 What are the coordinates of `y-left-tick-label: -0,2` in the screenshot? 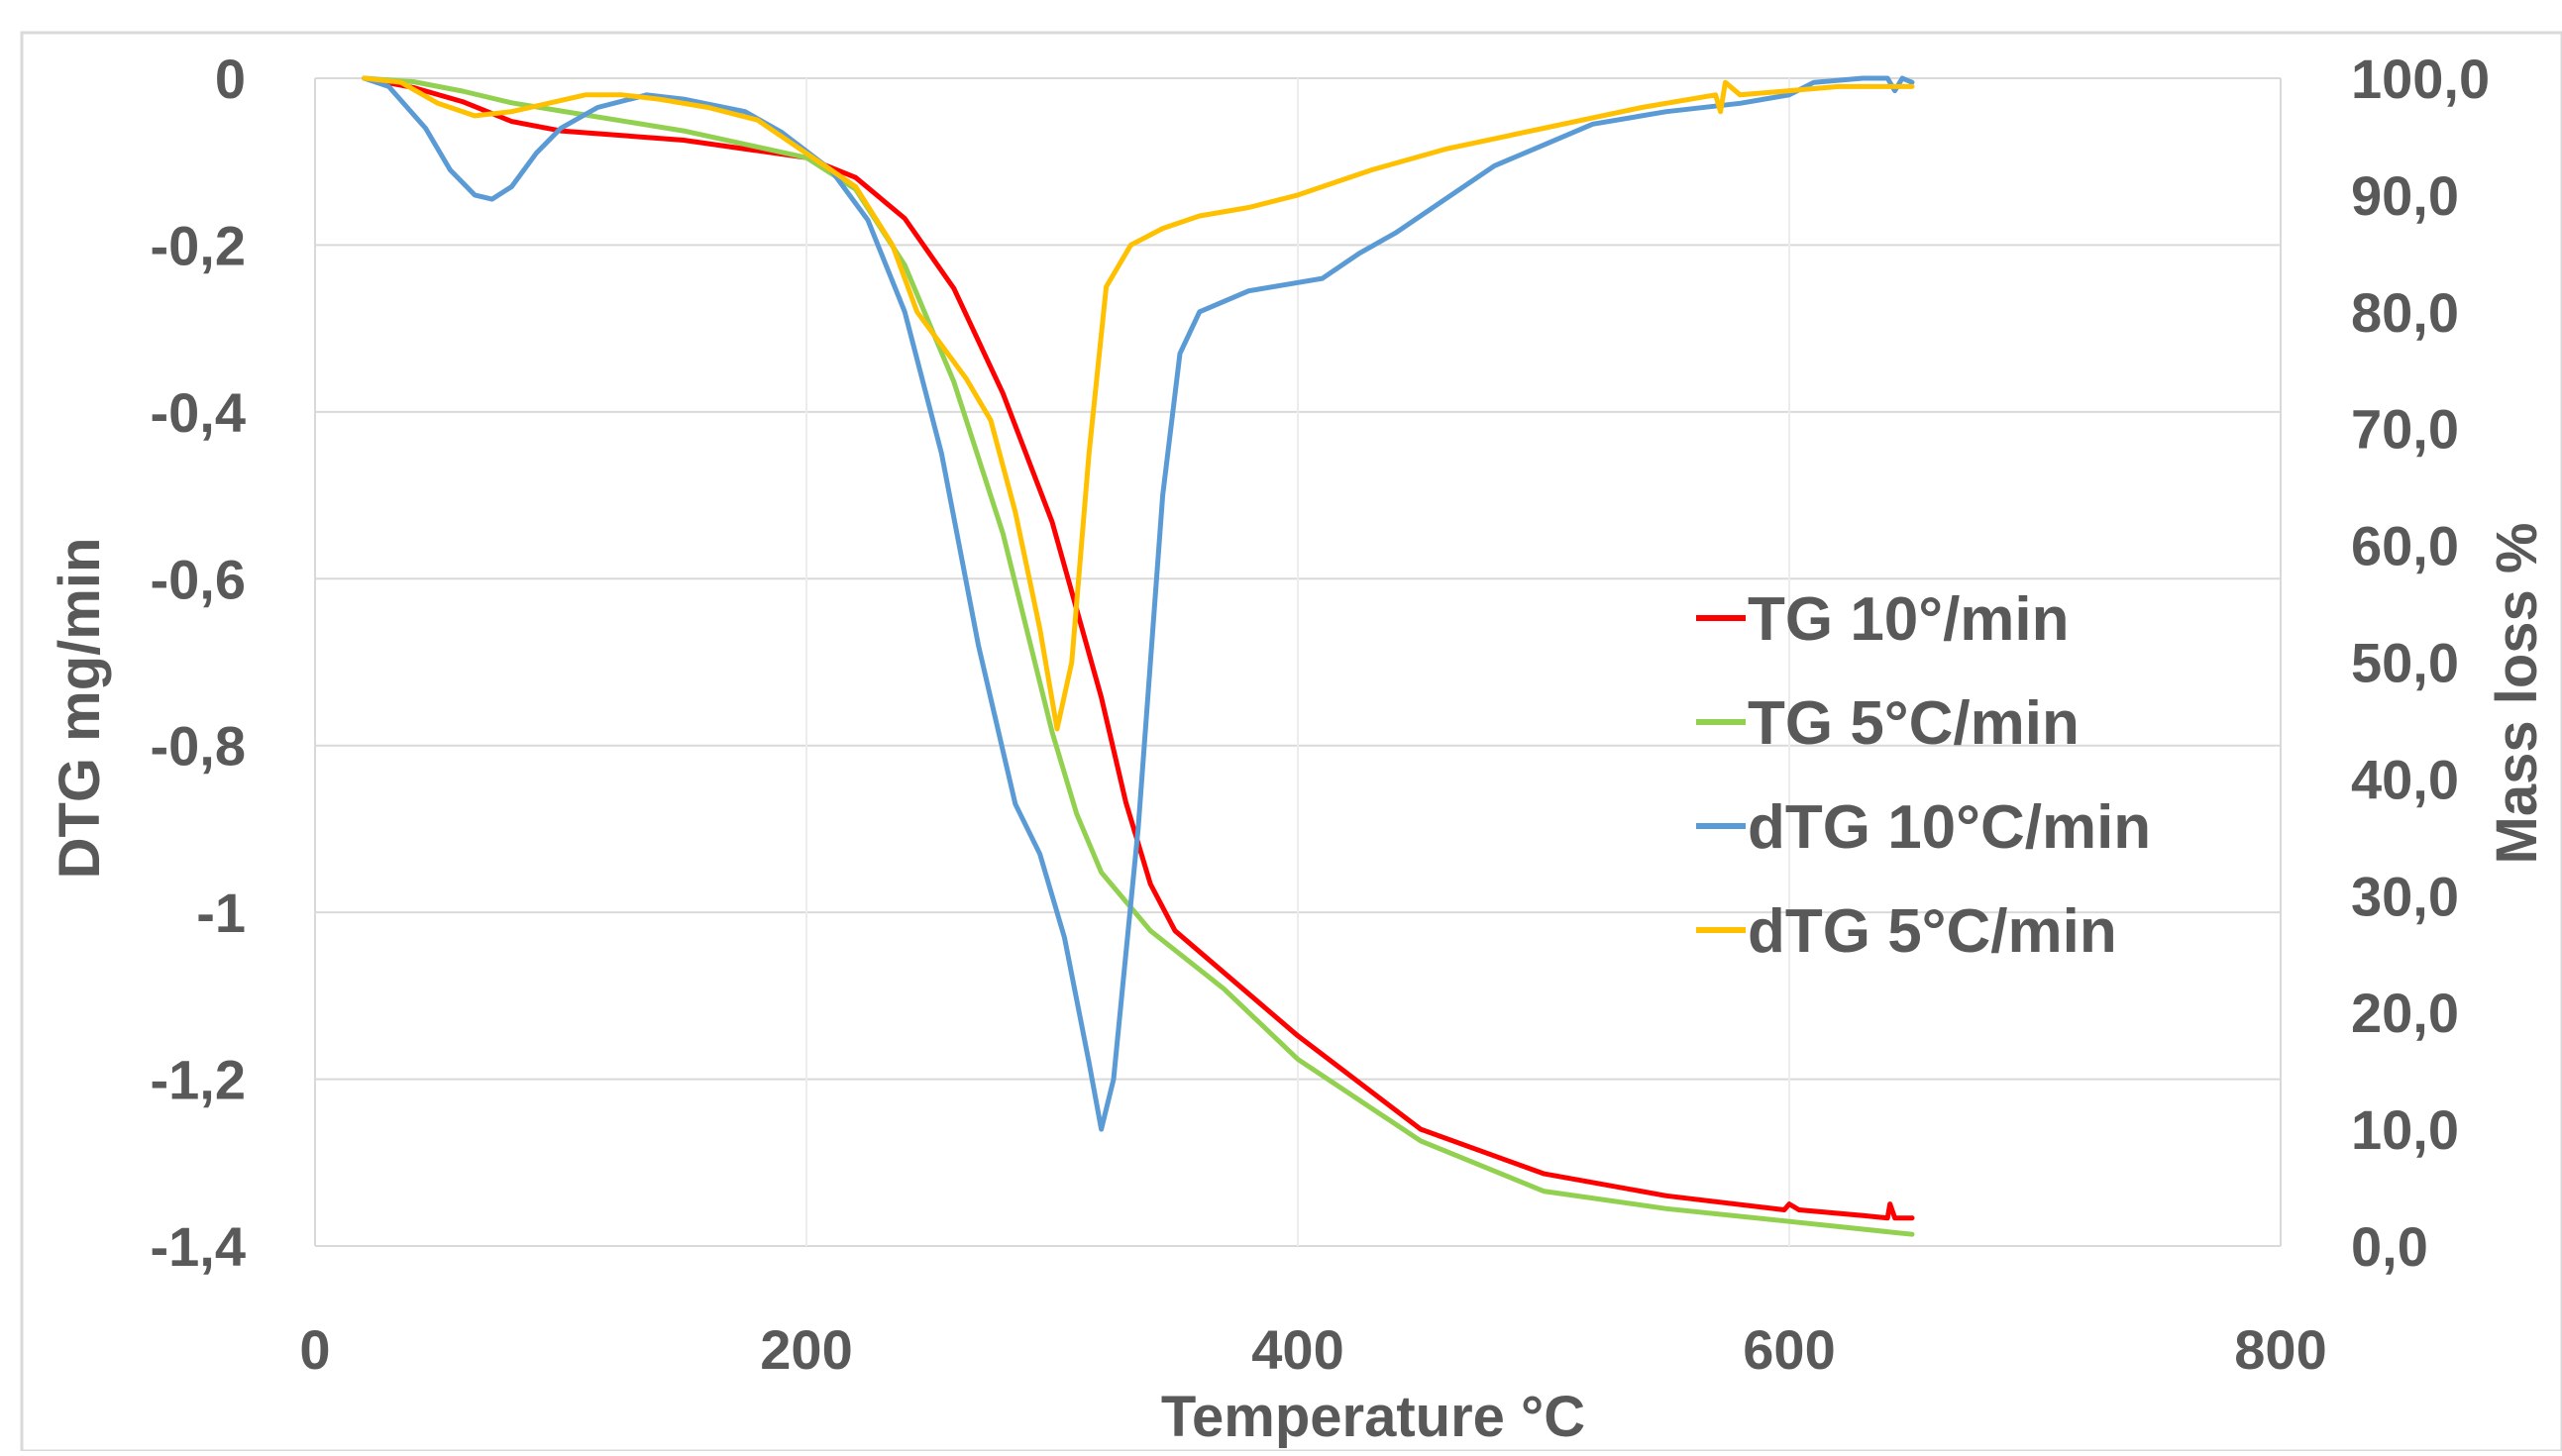 It's located at (199, 245).